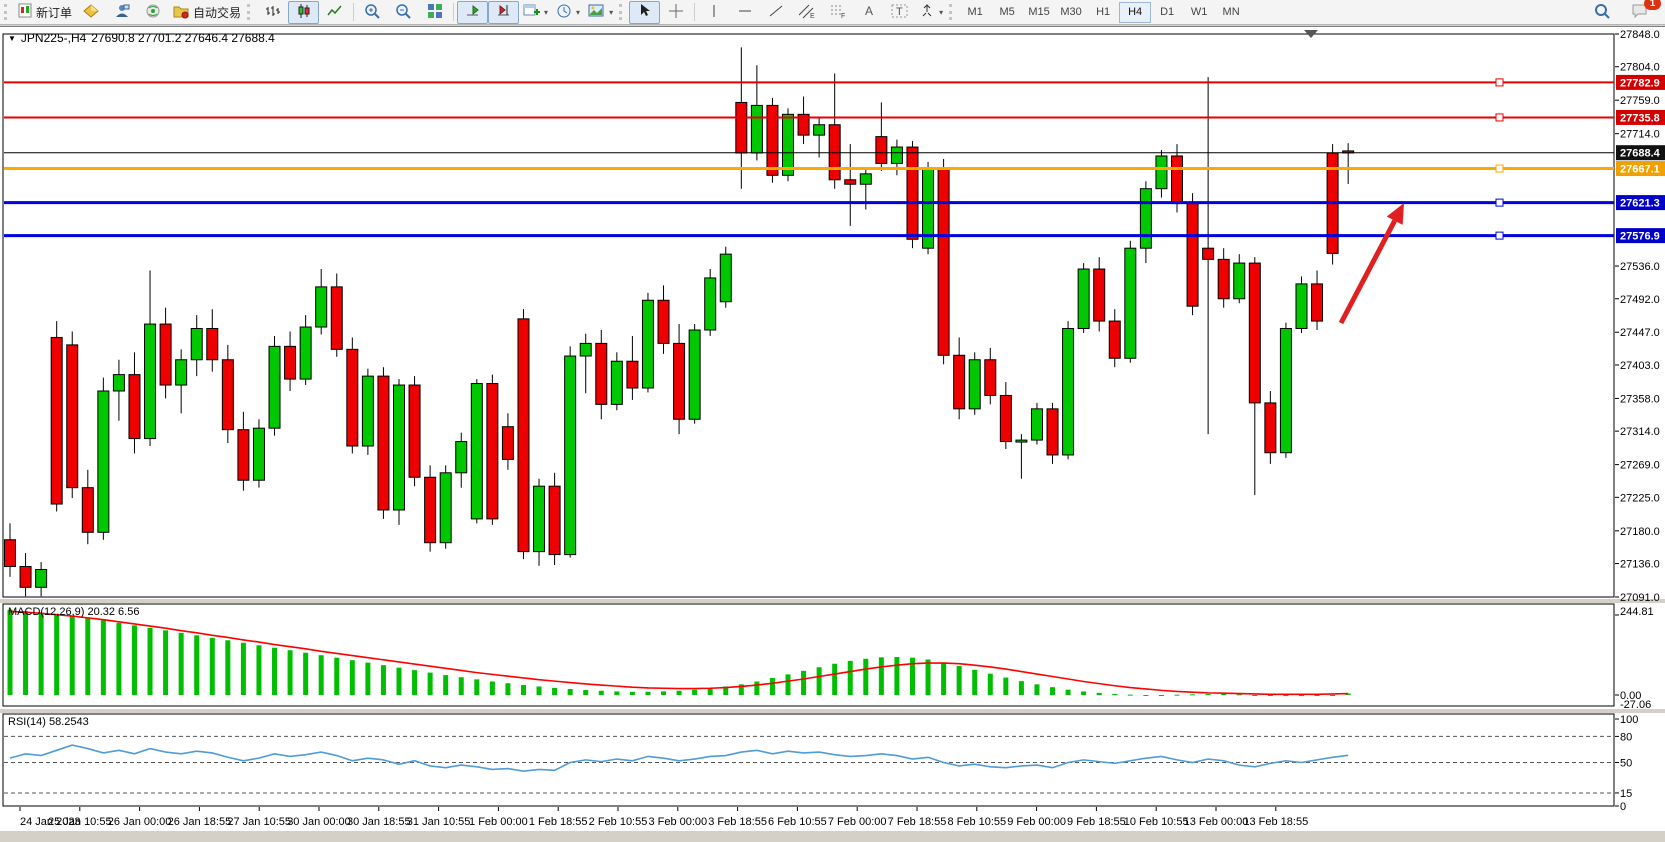 The image size is (1665, 842). Describe the element at coordinates (319, 822) in the screenshot. I see `time-axis-label: 30 Jan 00:00` at that location.